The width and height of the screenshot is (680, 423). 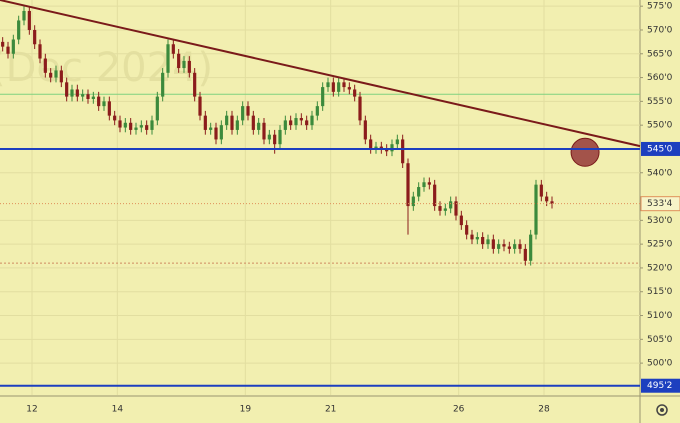 I want to click on y-tick-label: 530'0, so click(x=660, y=221).